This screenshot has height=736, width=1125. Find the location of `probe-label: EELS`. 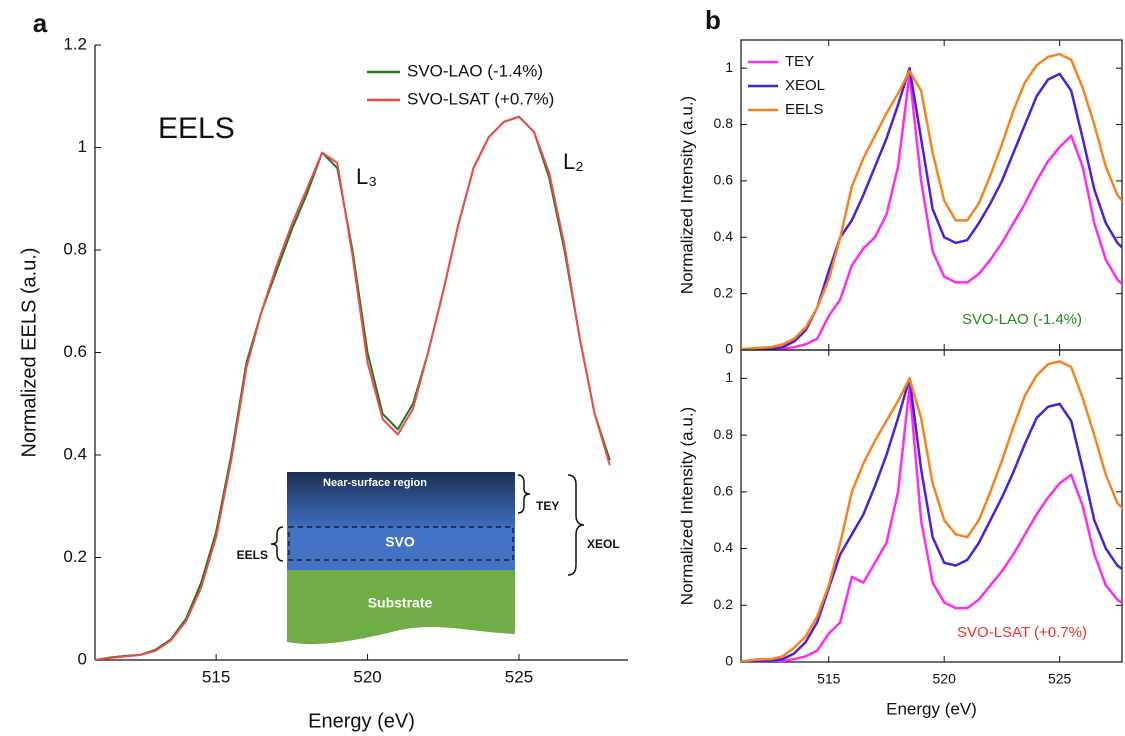

probe-label: EELS is located at coordinates (252, 555).